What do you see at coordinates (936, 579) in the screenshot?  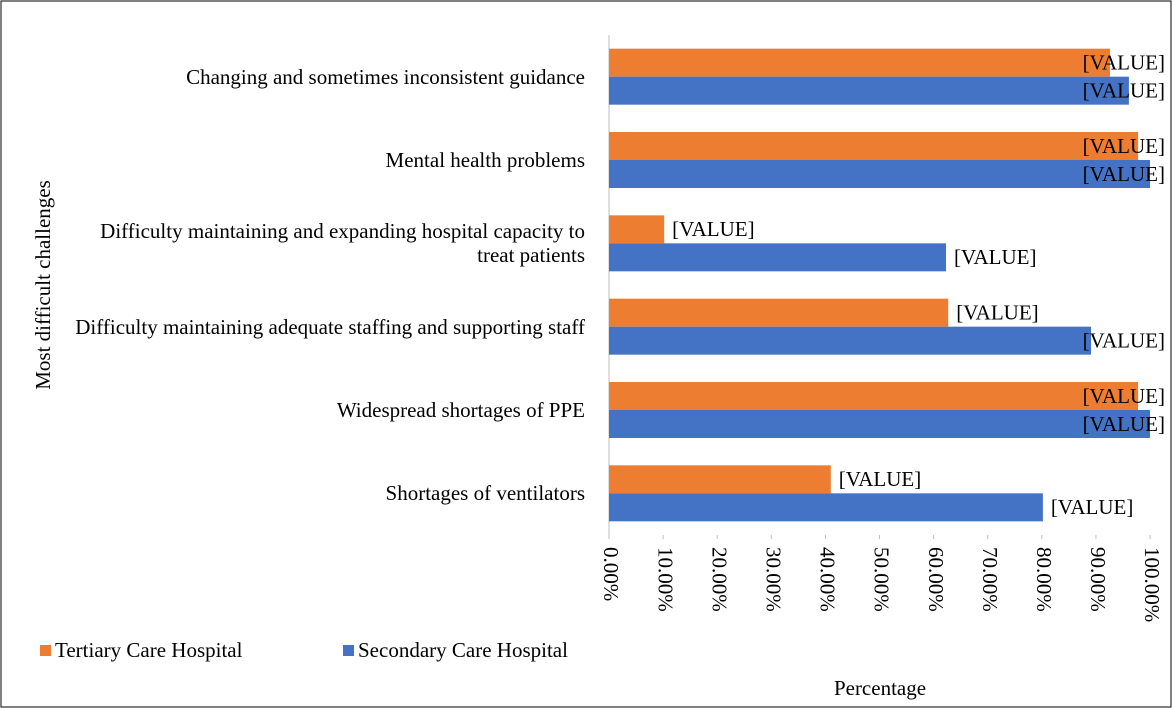 I see `x-tick-label: 60.00%` at bounding box center [936, 579].